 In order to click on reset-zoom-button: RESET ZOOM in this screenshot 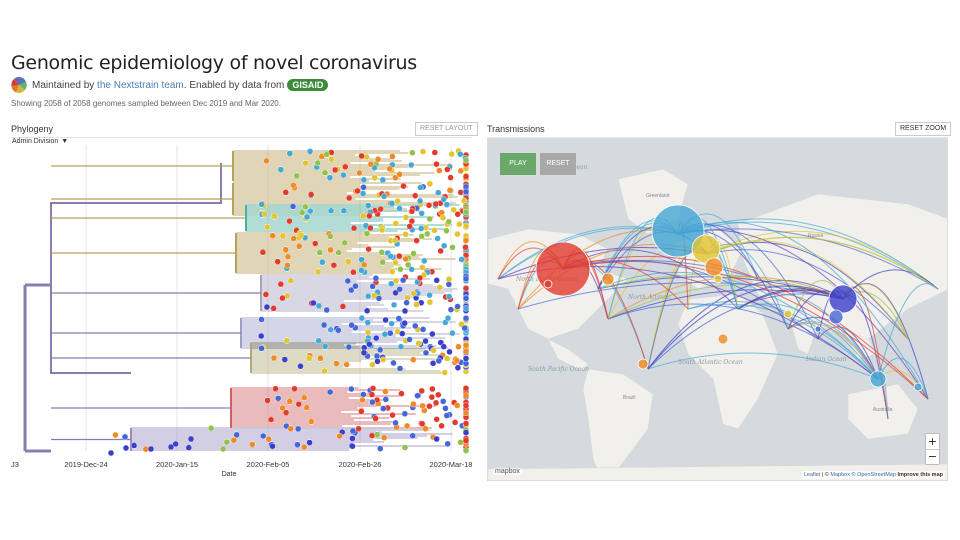, I will do `click(923, 129)`.